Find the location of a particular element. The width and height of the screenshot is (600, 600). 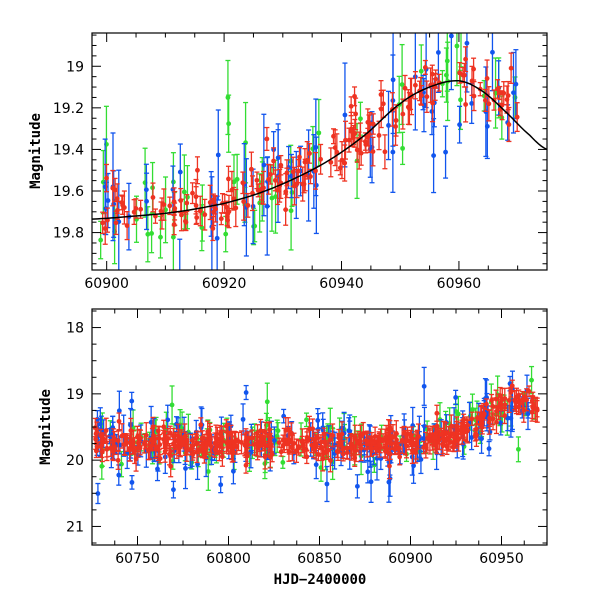

x-tick-label: 60950 is located at coordinates (501, 559).